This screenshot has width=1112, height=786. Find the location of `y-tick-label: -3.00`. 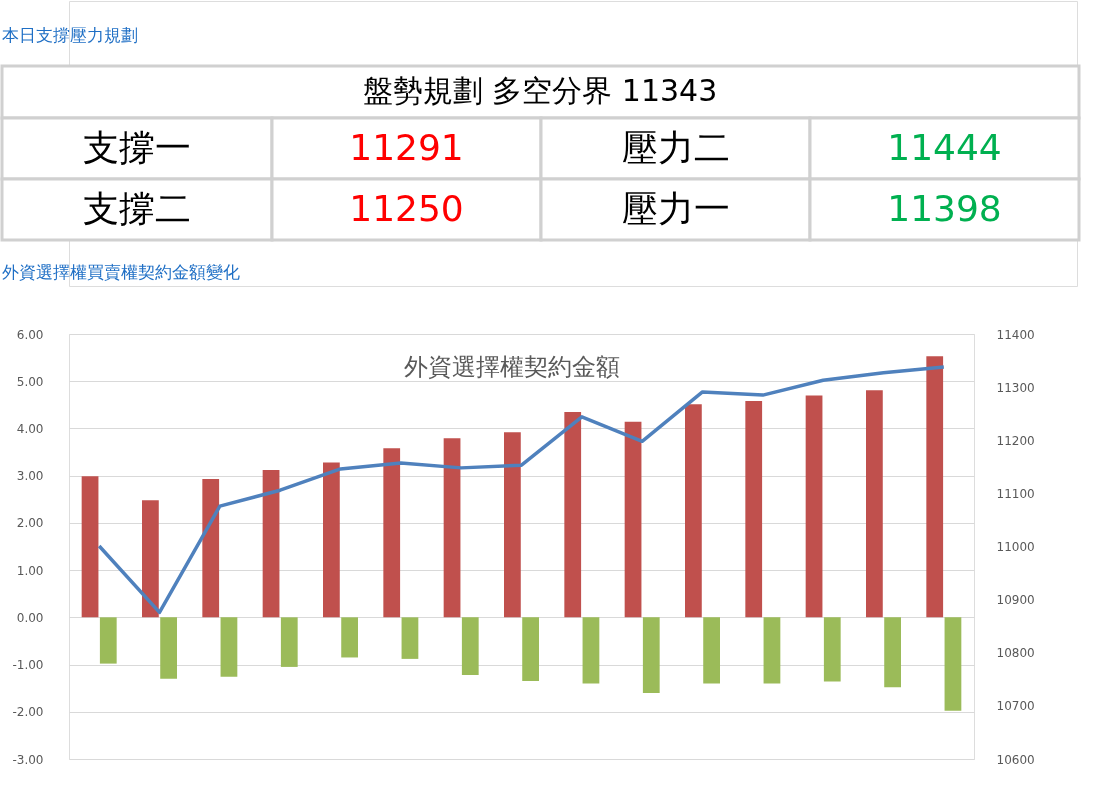

y-tick-label: -3.00 is located at coordinates (28, 759).